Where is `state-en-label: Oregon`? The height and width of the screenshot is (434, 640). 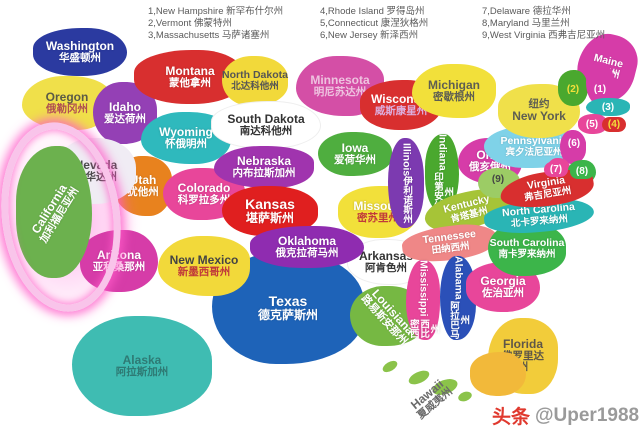
state-en-label: Oregon is located at coordinates (67, 96).